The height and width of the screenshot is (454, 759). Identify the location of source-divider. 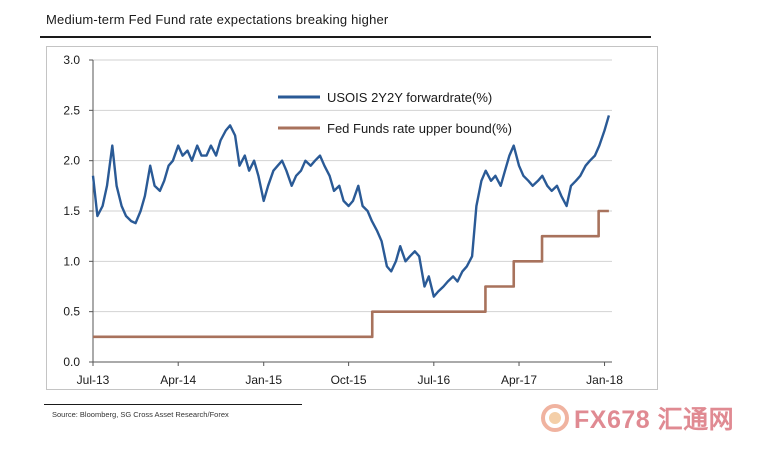
(173, 404).